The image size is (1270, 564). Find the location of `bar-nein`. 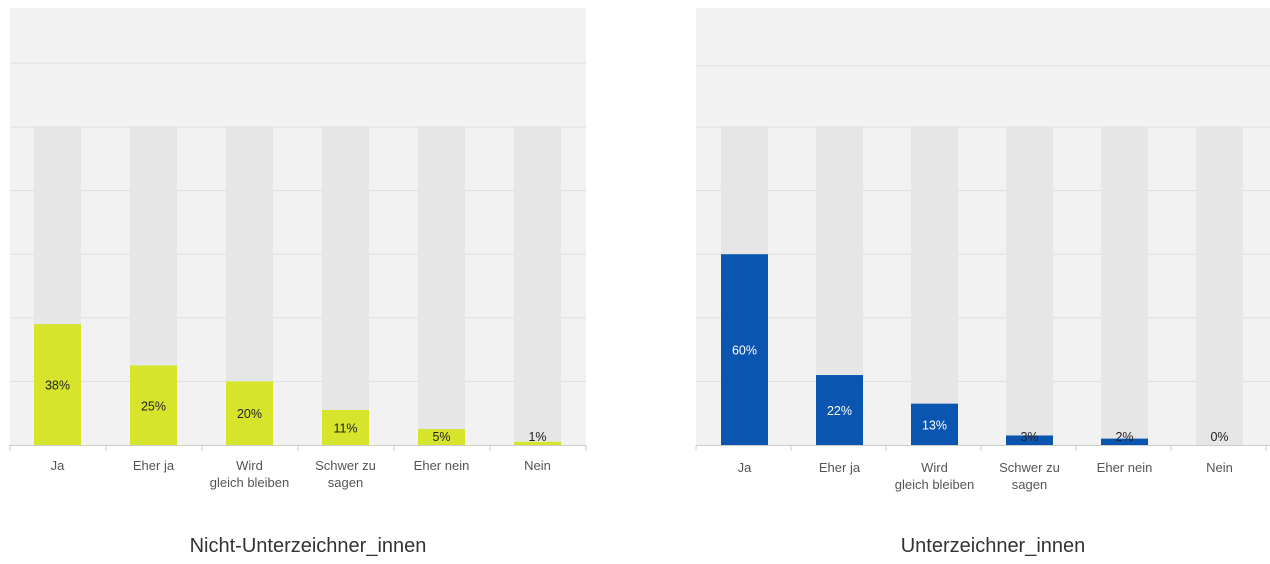

bar-nein is located at coordinates (537, 443).